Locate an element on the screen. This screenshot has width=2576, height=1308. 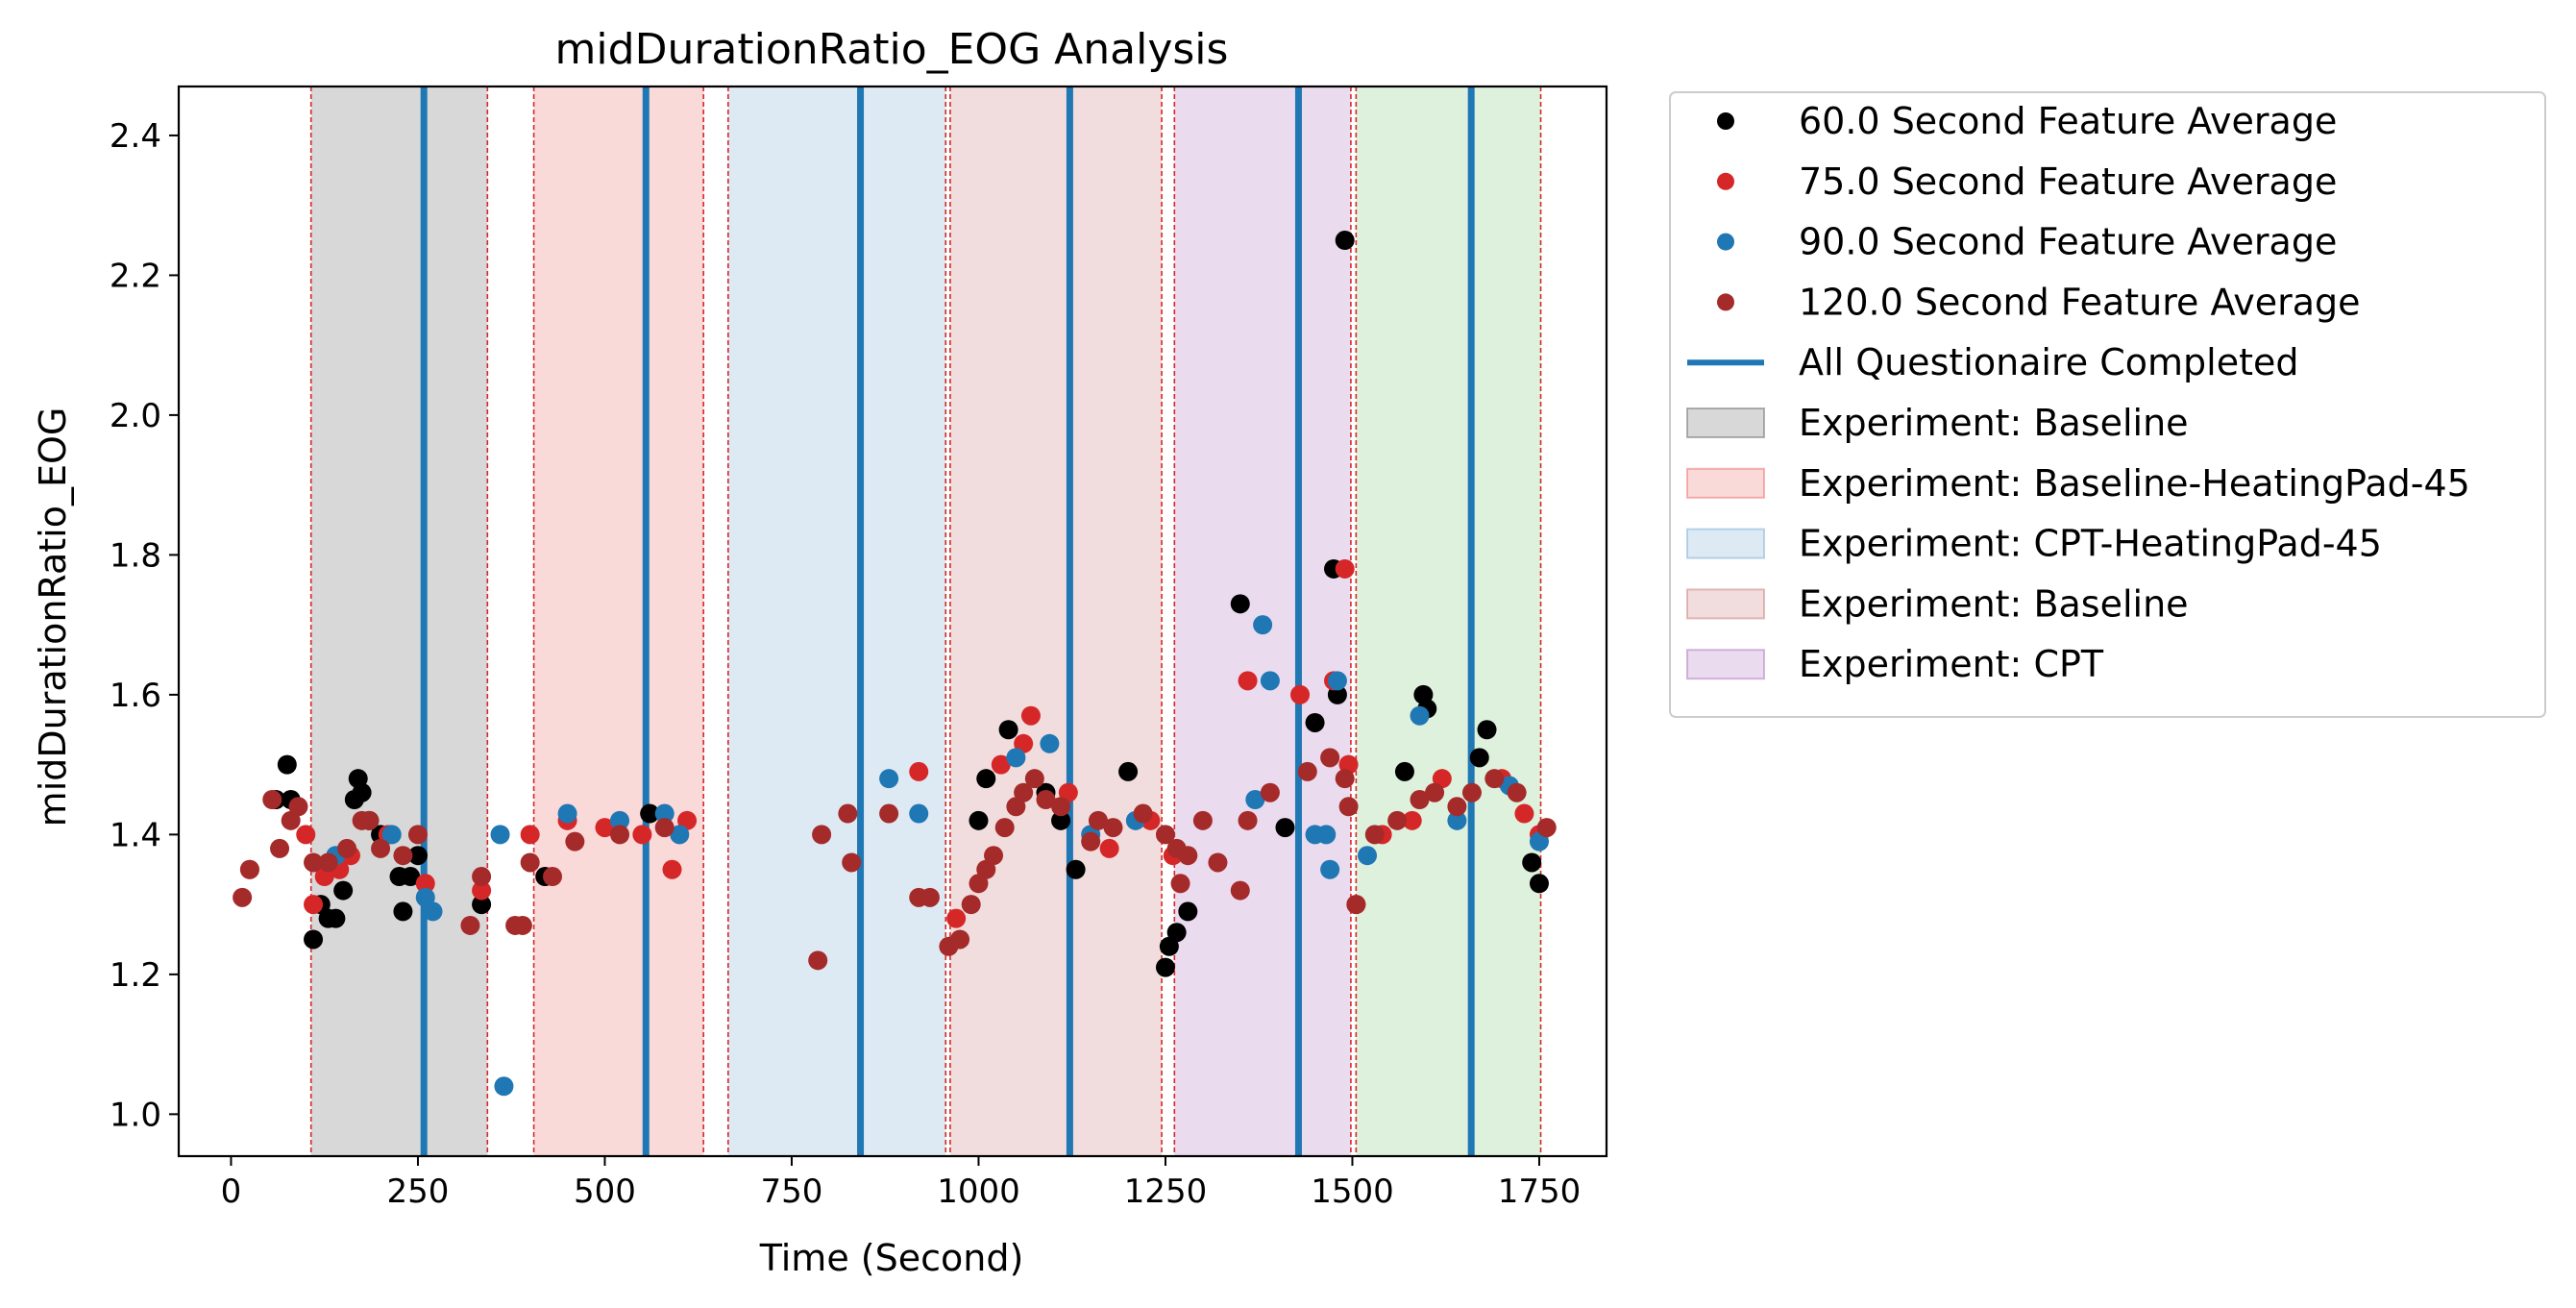
x-tick-label-3: 750 is located at coordinates (792, 1191).